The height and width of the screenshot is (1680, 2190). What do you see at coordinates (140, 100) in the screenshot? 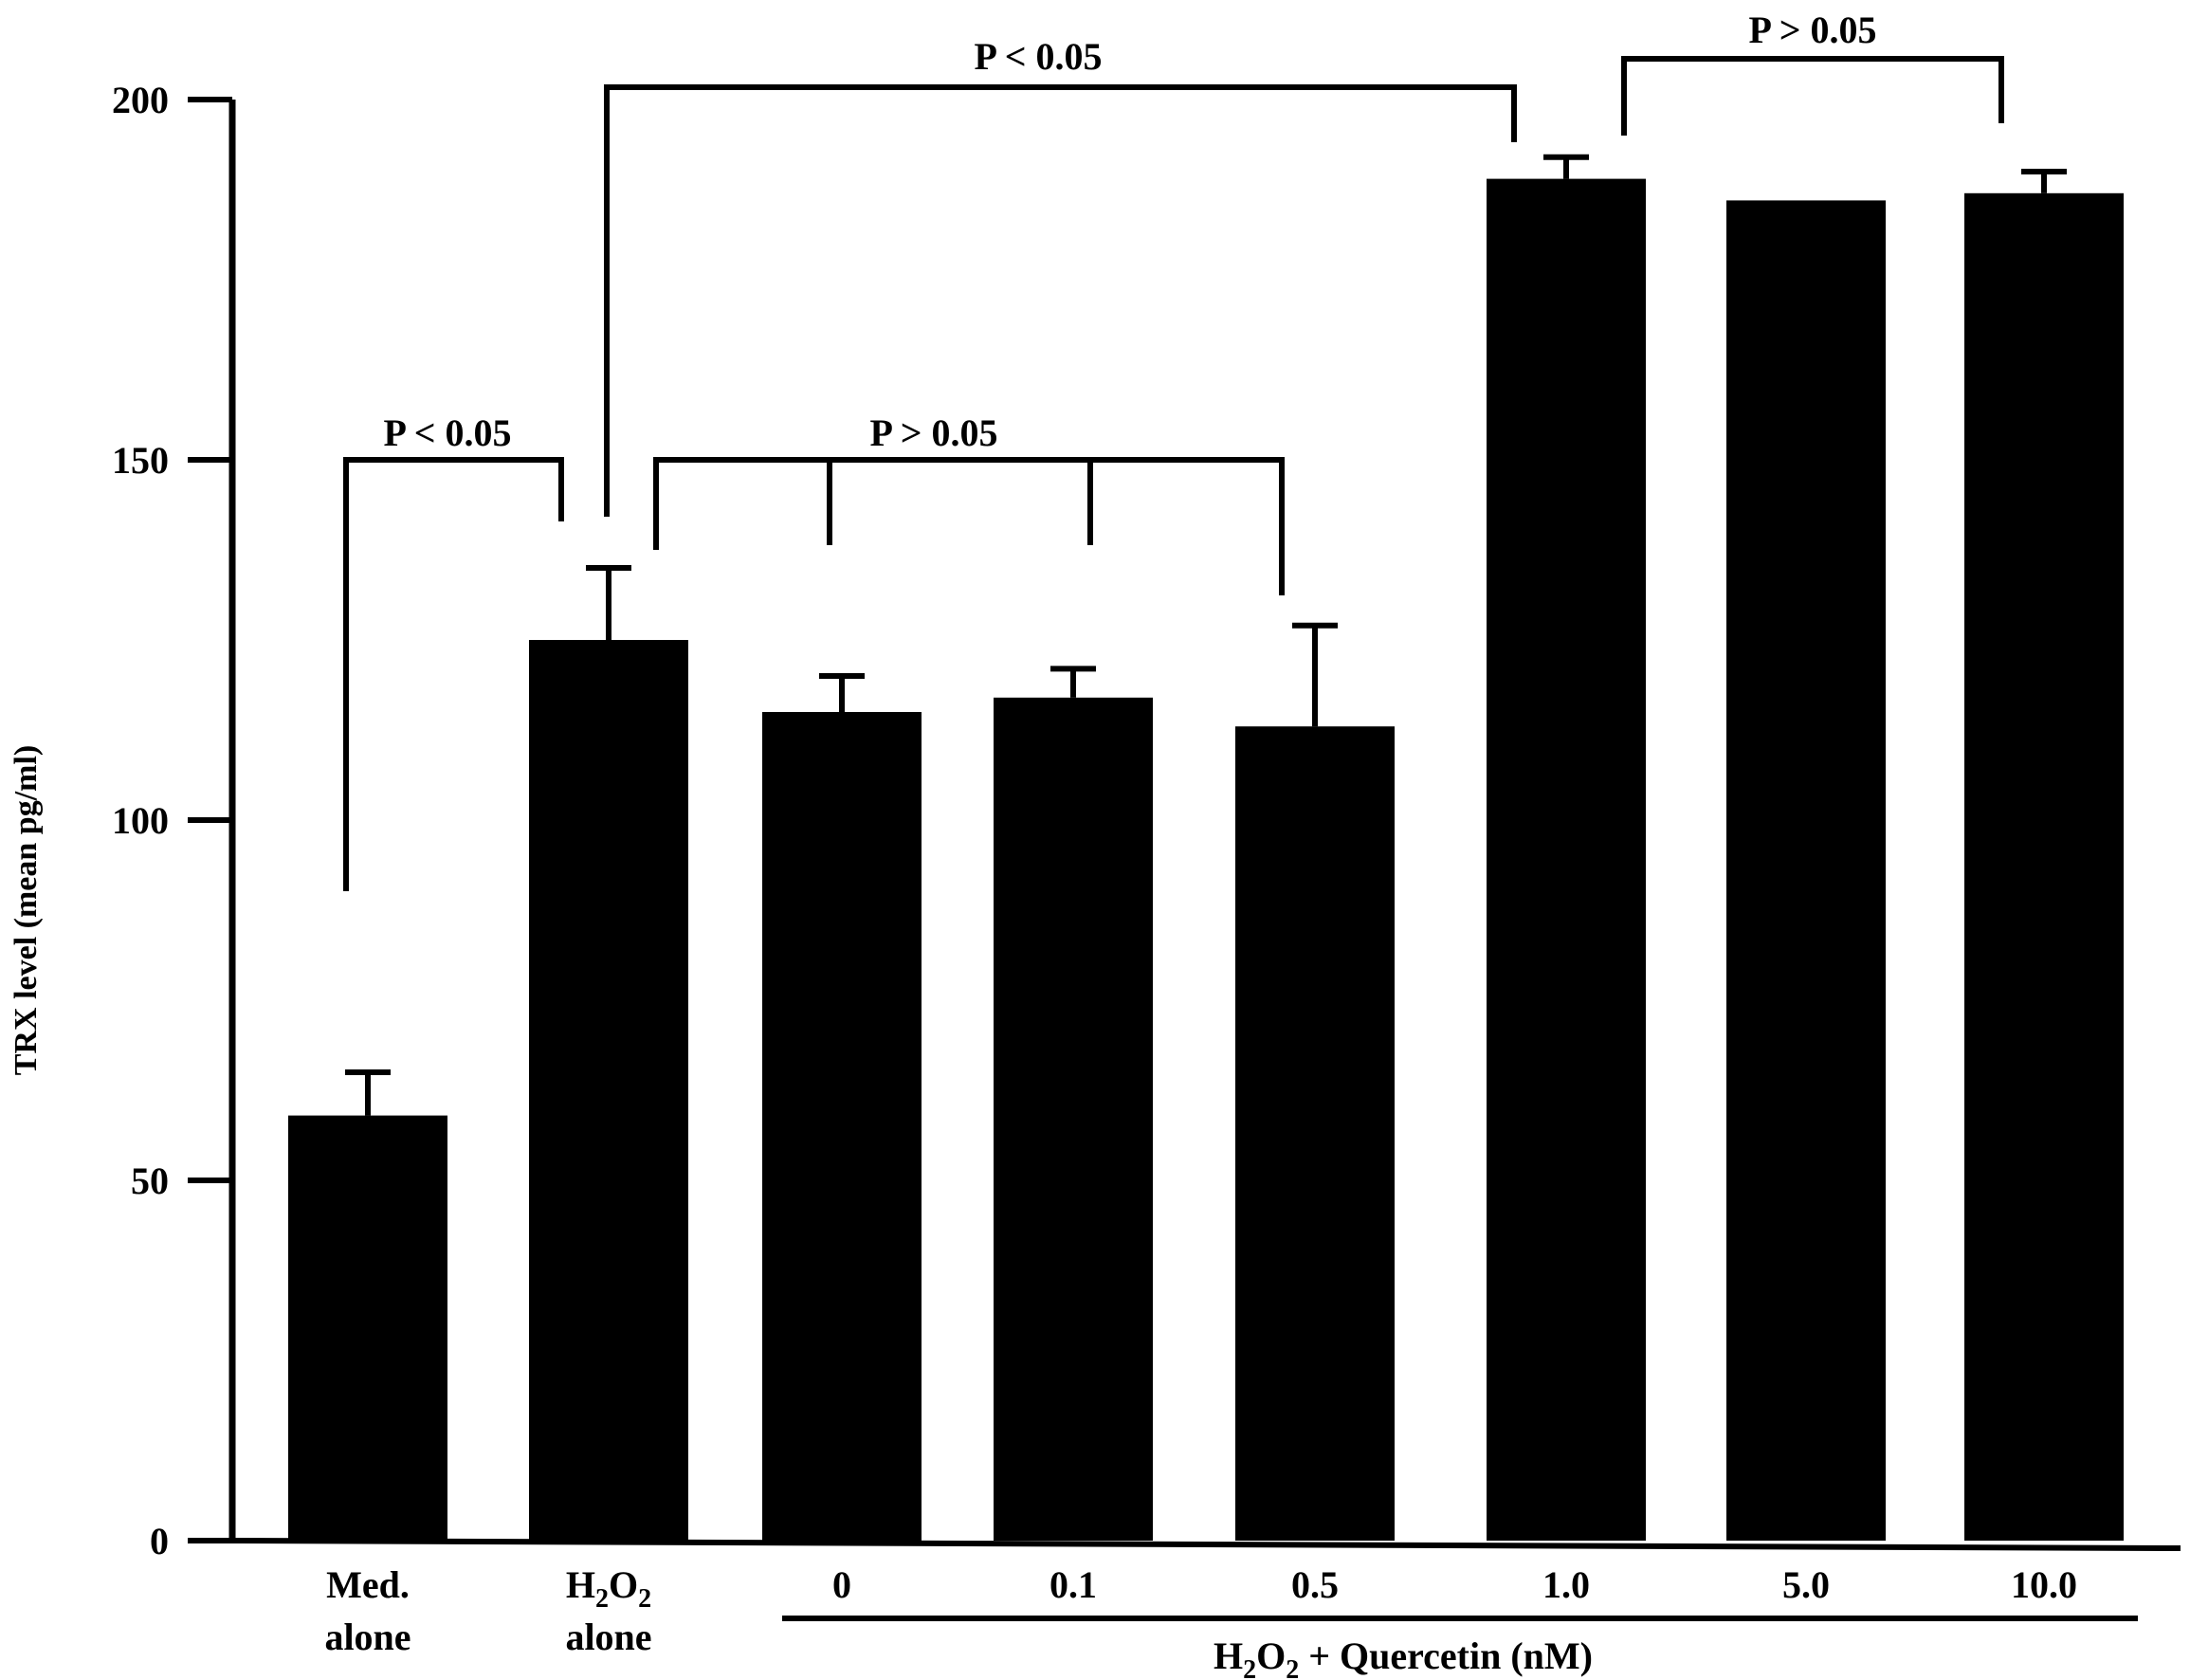
I see `y-tick-label: 200` at bounding box center [140, 100].